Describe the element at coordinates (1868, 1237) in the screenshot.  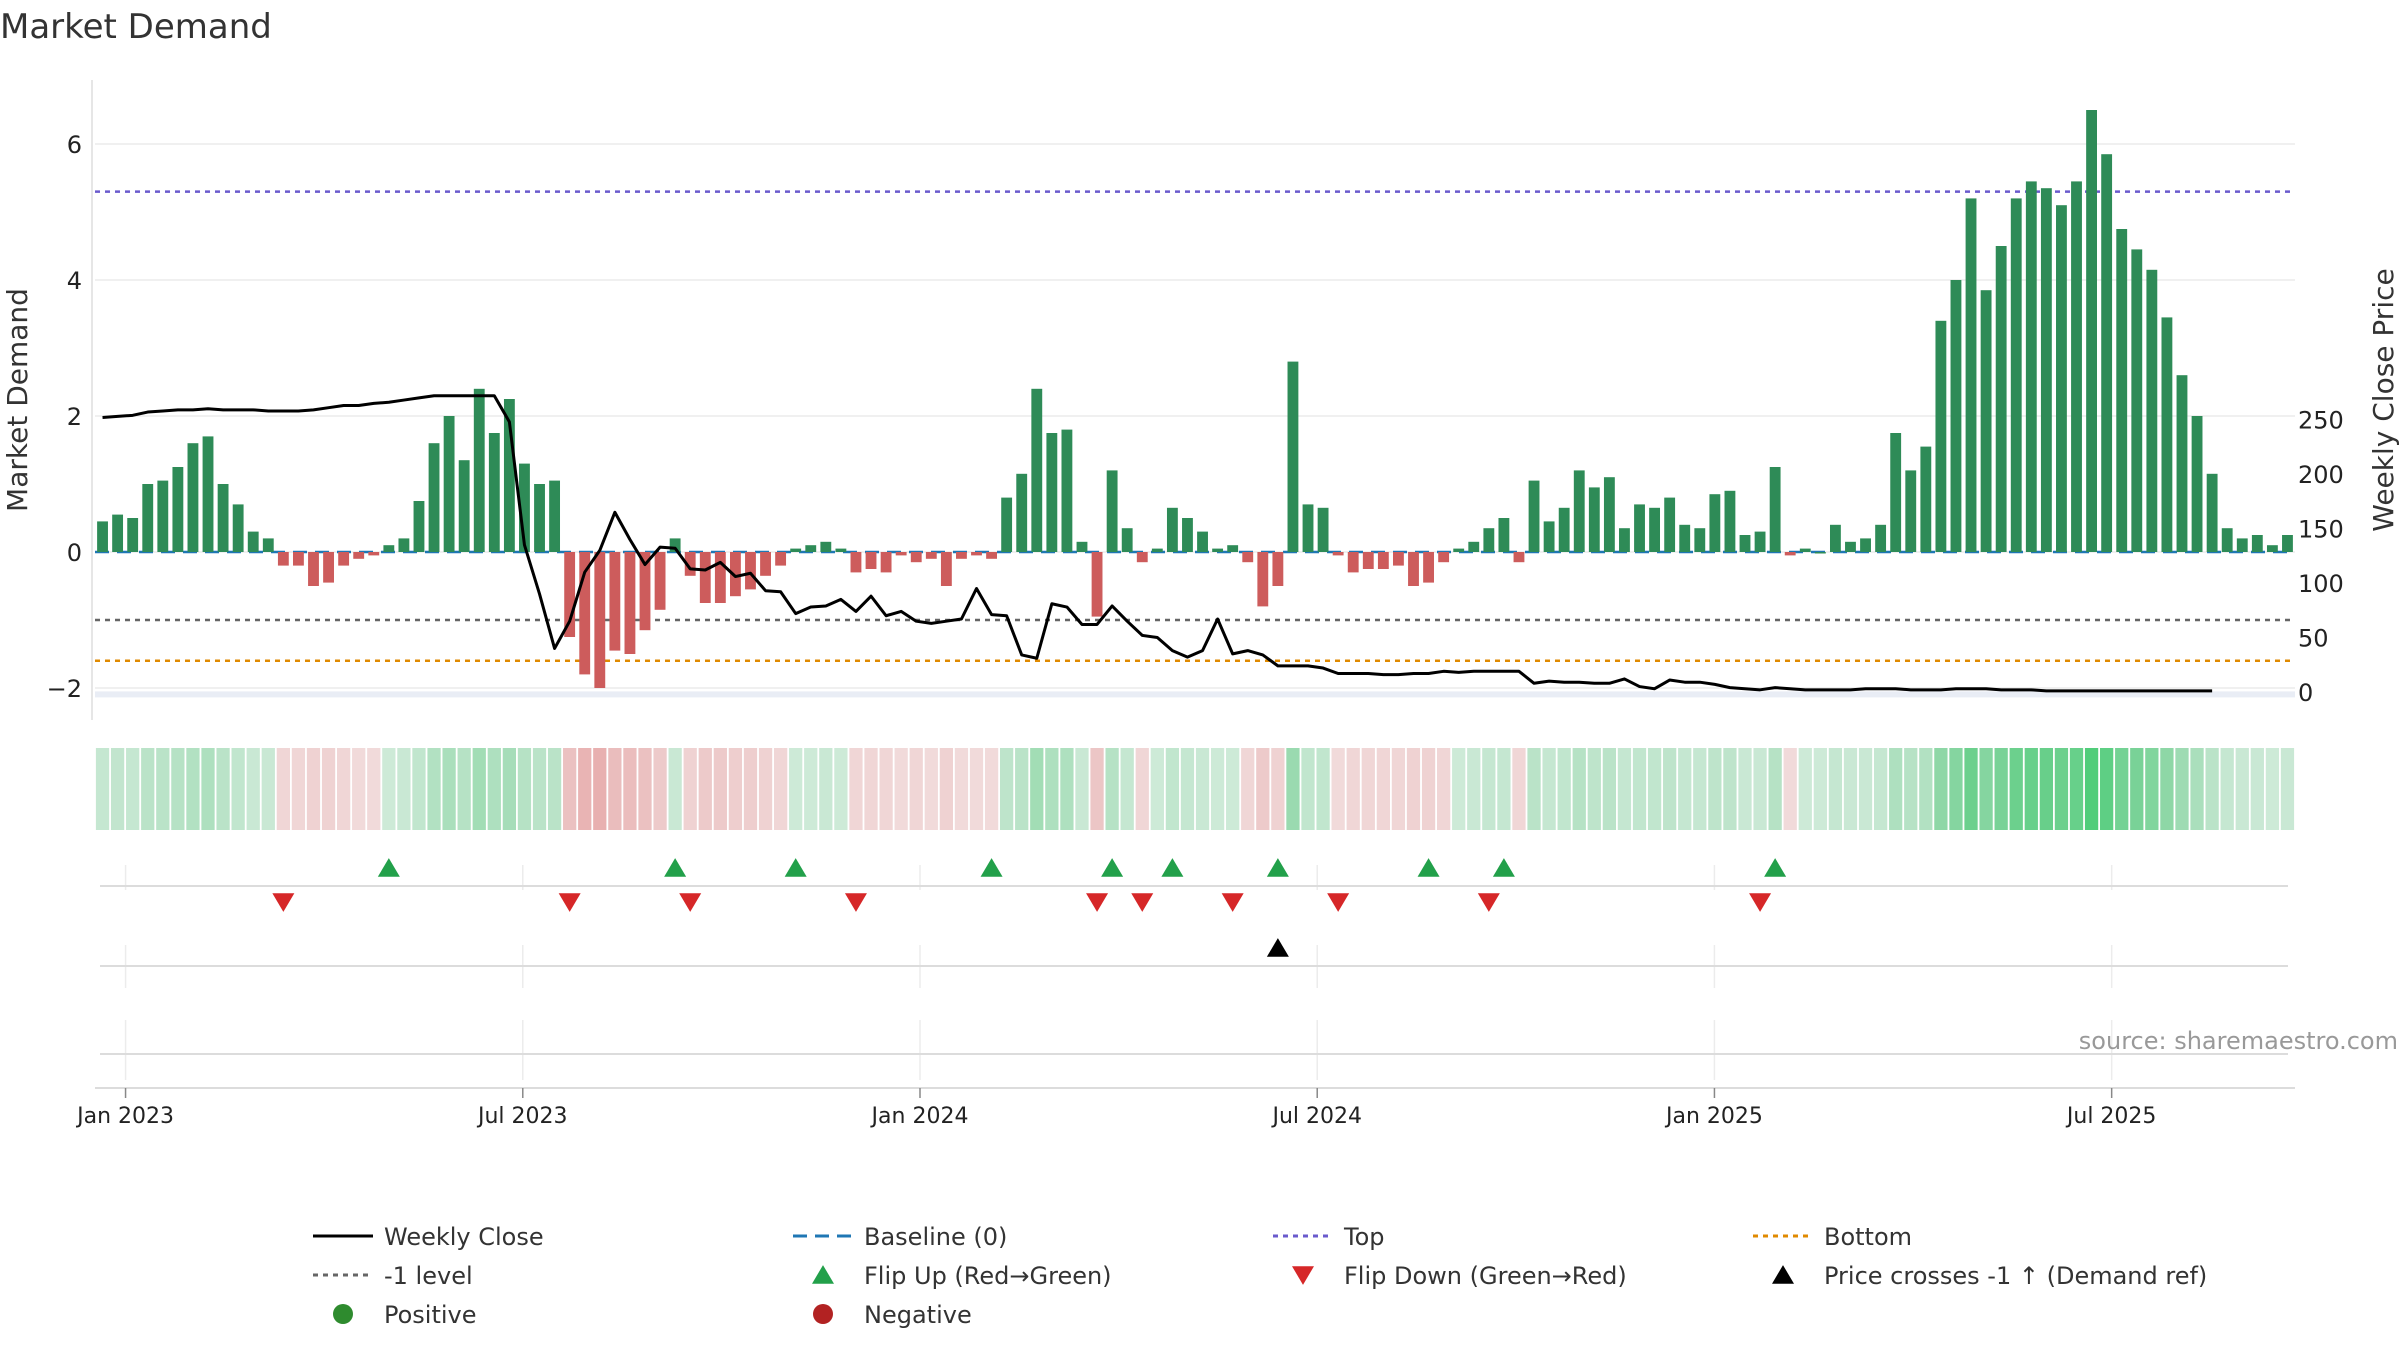
I see `legend-label: Bottom` at that location.